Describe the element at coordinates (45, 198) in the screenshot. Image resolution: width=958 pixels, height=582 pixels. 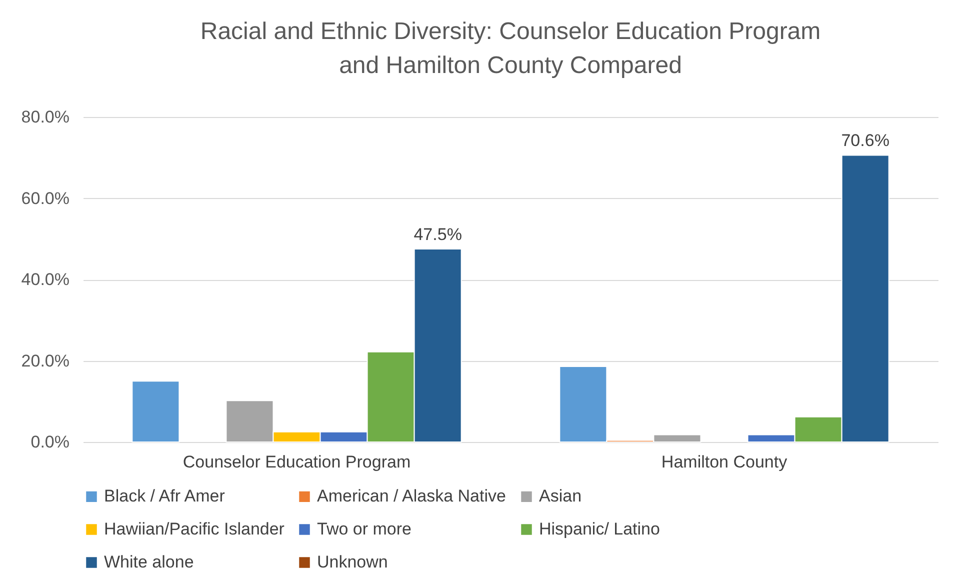
I see `y-tick-label: 60.0%` at that location.